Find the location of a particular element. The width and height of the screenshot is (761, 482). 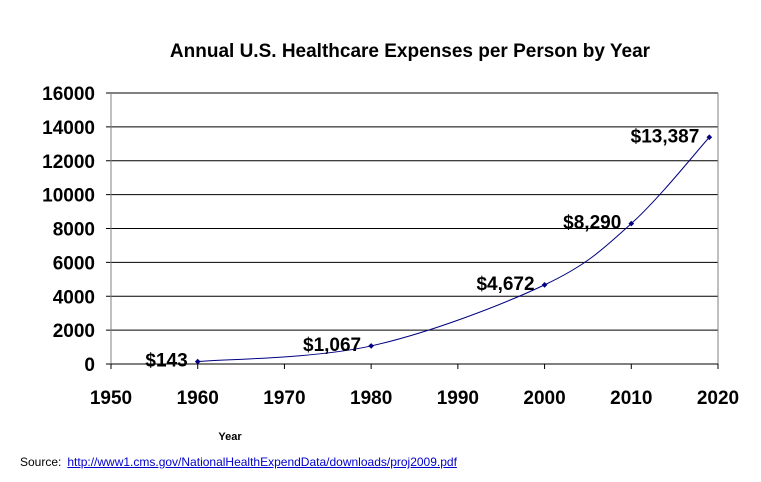

data-label: $8,290 is located at coordinates (592, 223).